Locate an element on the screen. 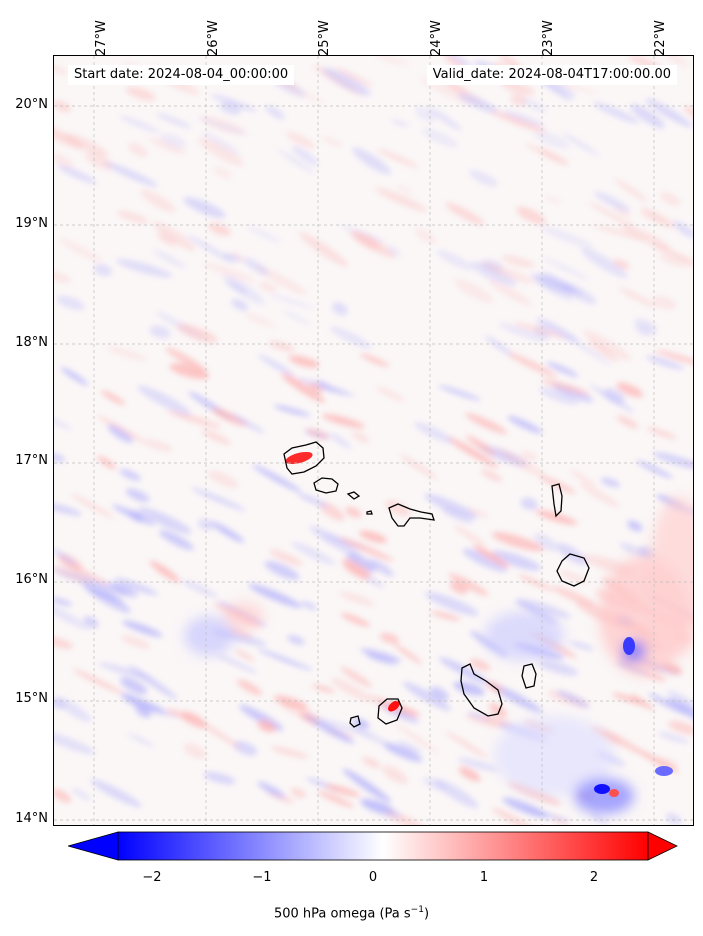  island-maio is located at coordinates (529, 676).